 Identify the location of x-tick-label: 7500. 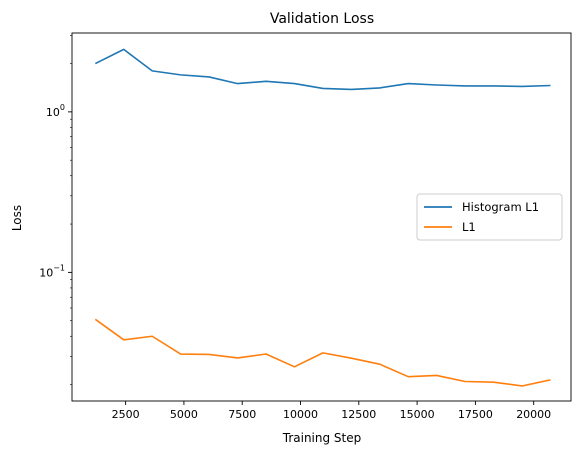
(242, 414).